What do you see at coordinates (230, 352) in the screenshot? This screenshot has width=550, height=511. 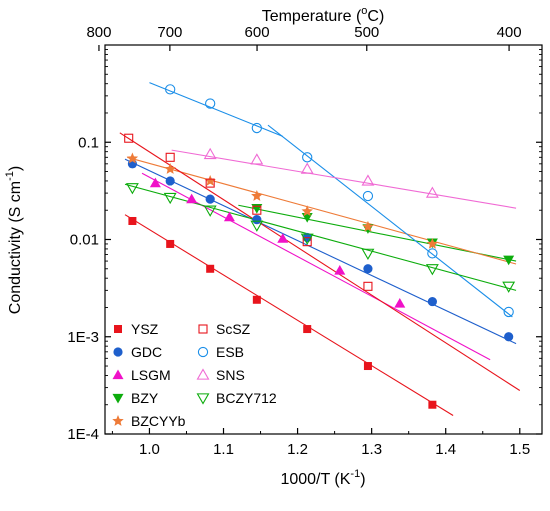 I see `legend-label-esb: ESB` at bounding box center [230, 352].